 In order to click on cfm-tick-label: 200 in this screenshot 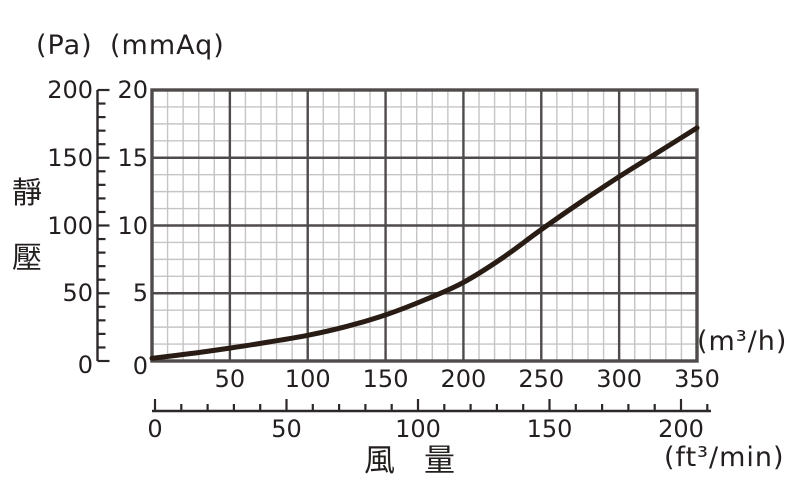, I will do `click(681, 429)`.